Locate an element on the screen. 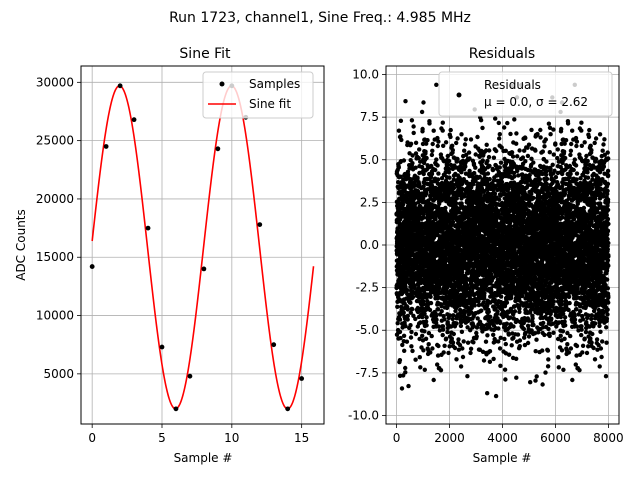 This screenshot has height=484, width=640. x-tick-label: 0 is located at coordinates (92, 438).